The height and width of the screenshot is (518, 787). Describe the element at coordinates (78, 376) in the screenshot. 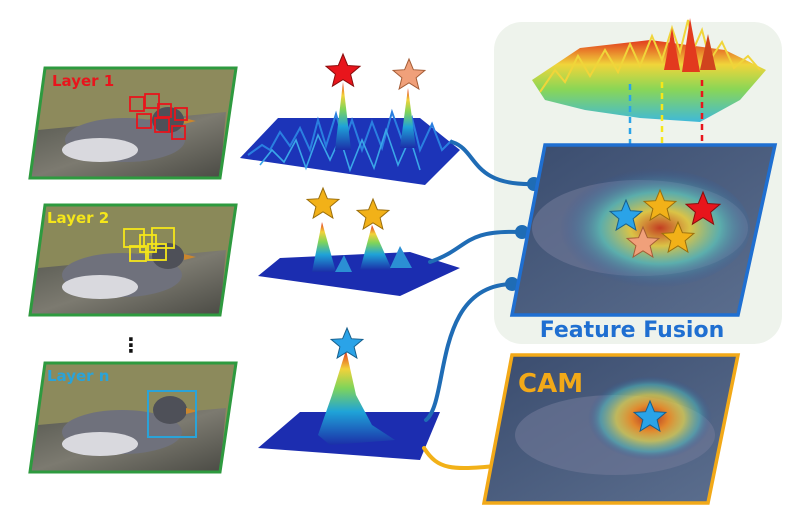

I see `layer-n-label: Layer n` at that location.